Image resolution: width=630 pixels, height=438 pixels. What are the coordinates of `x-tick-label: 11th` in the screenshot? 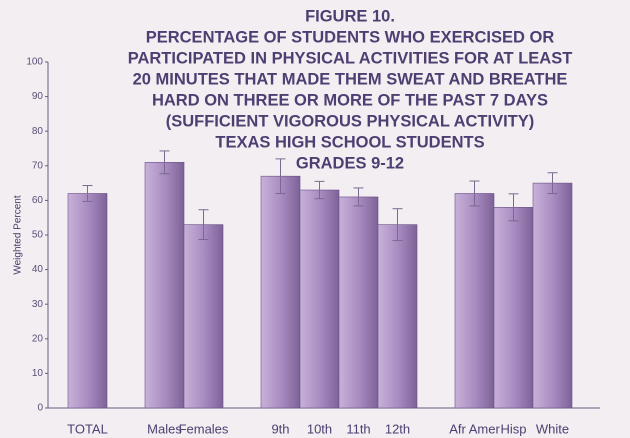 It's located at (358, 428).